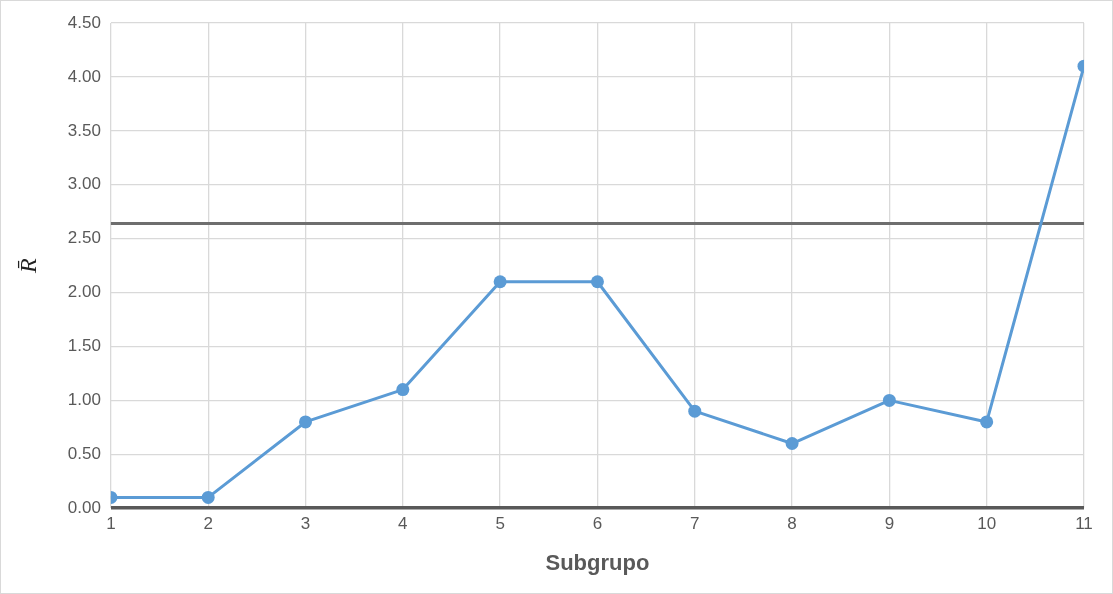 The image size is (1113, 594). Describe the element at coordinates (889, 524) in the screenshot. I see `x-tick-label: 9` at that location.